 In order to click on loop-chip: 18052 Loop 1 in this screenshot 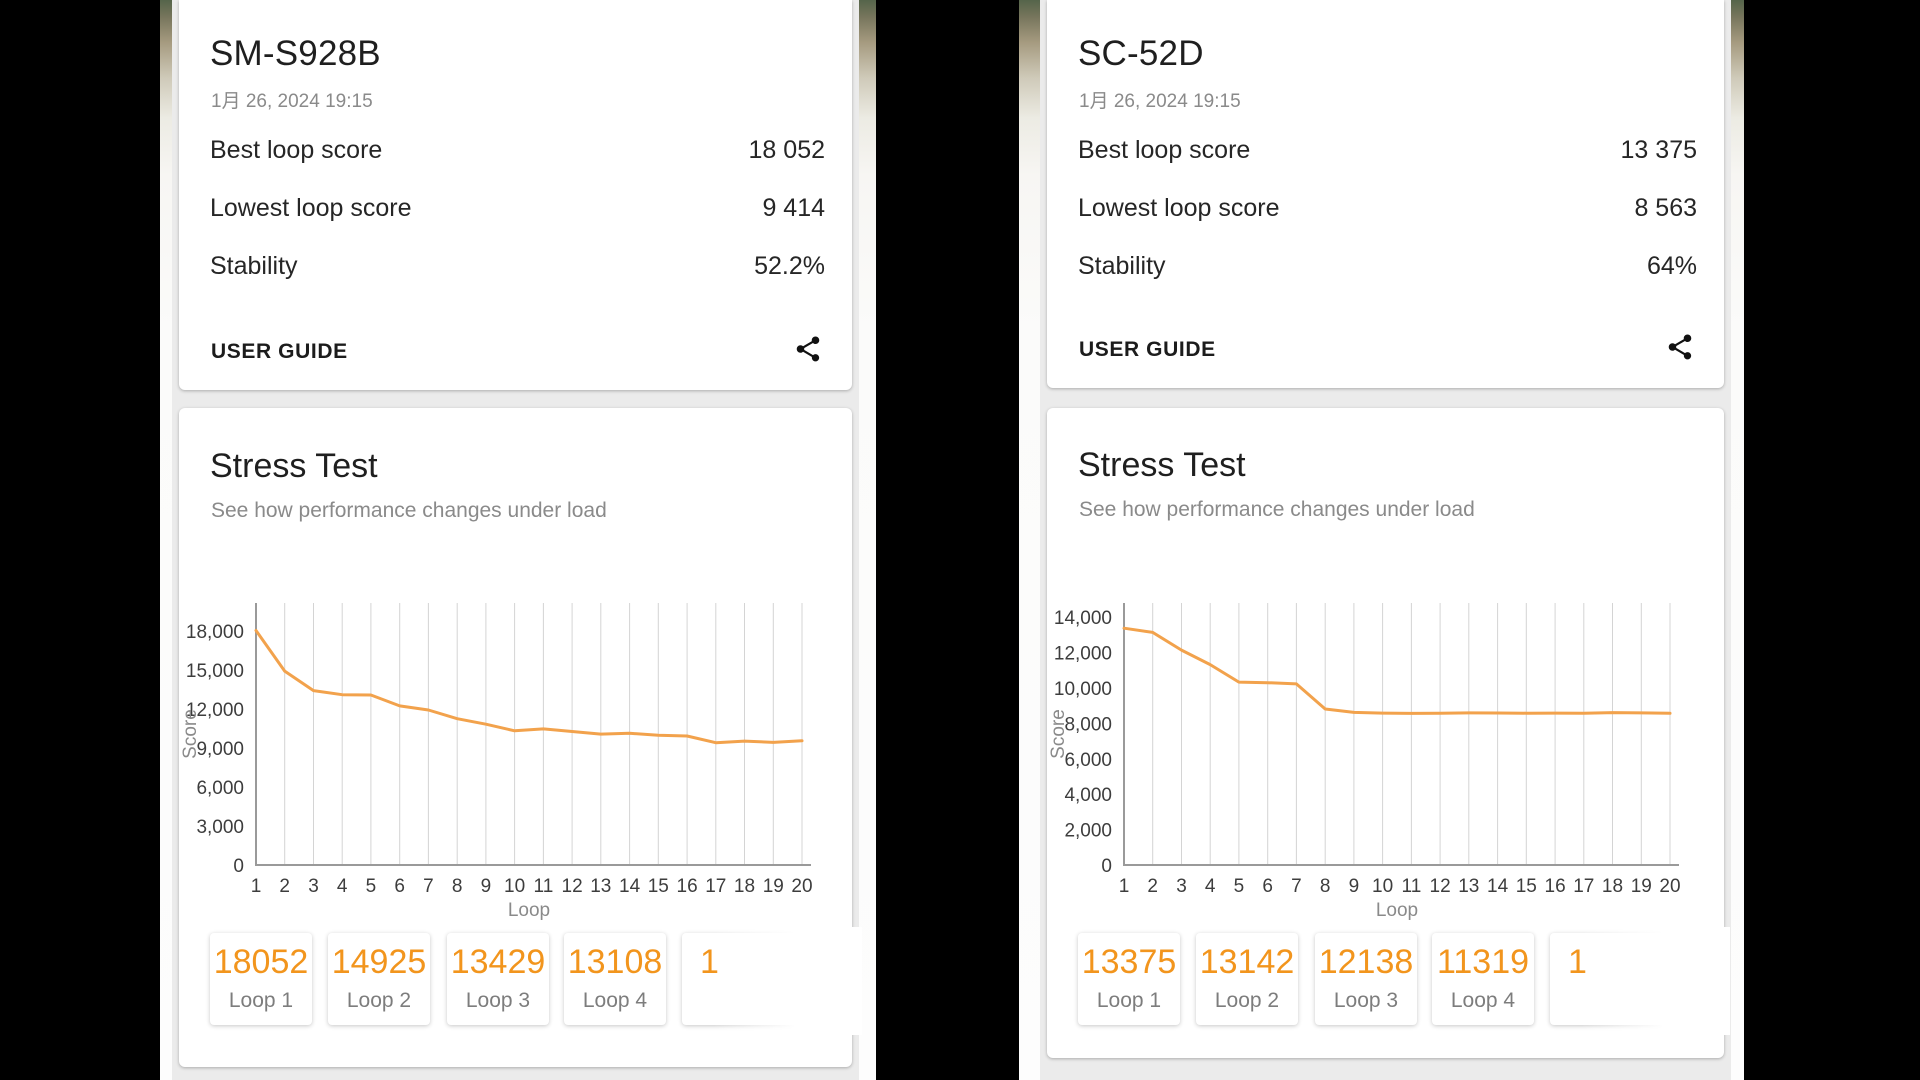, I will do `click(261, 979)`.